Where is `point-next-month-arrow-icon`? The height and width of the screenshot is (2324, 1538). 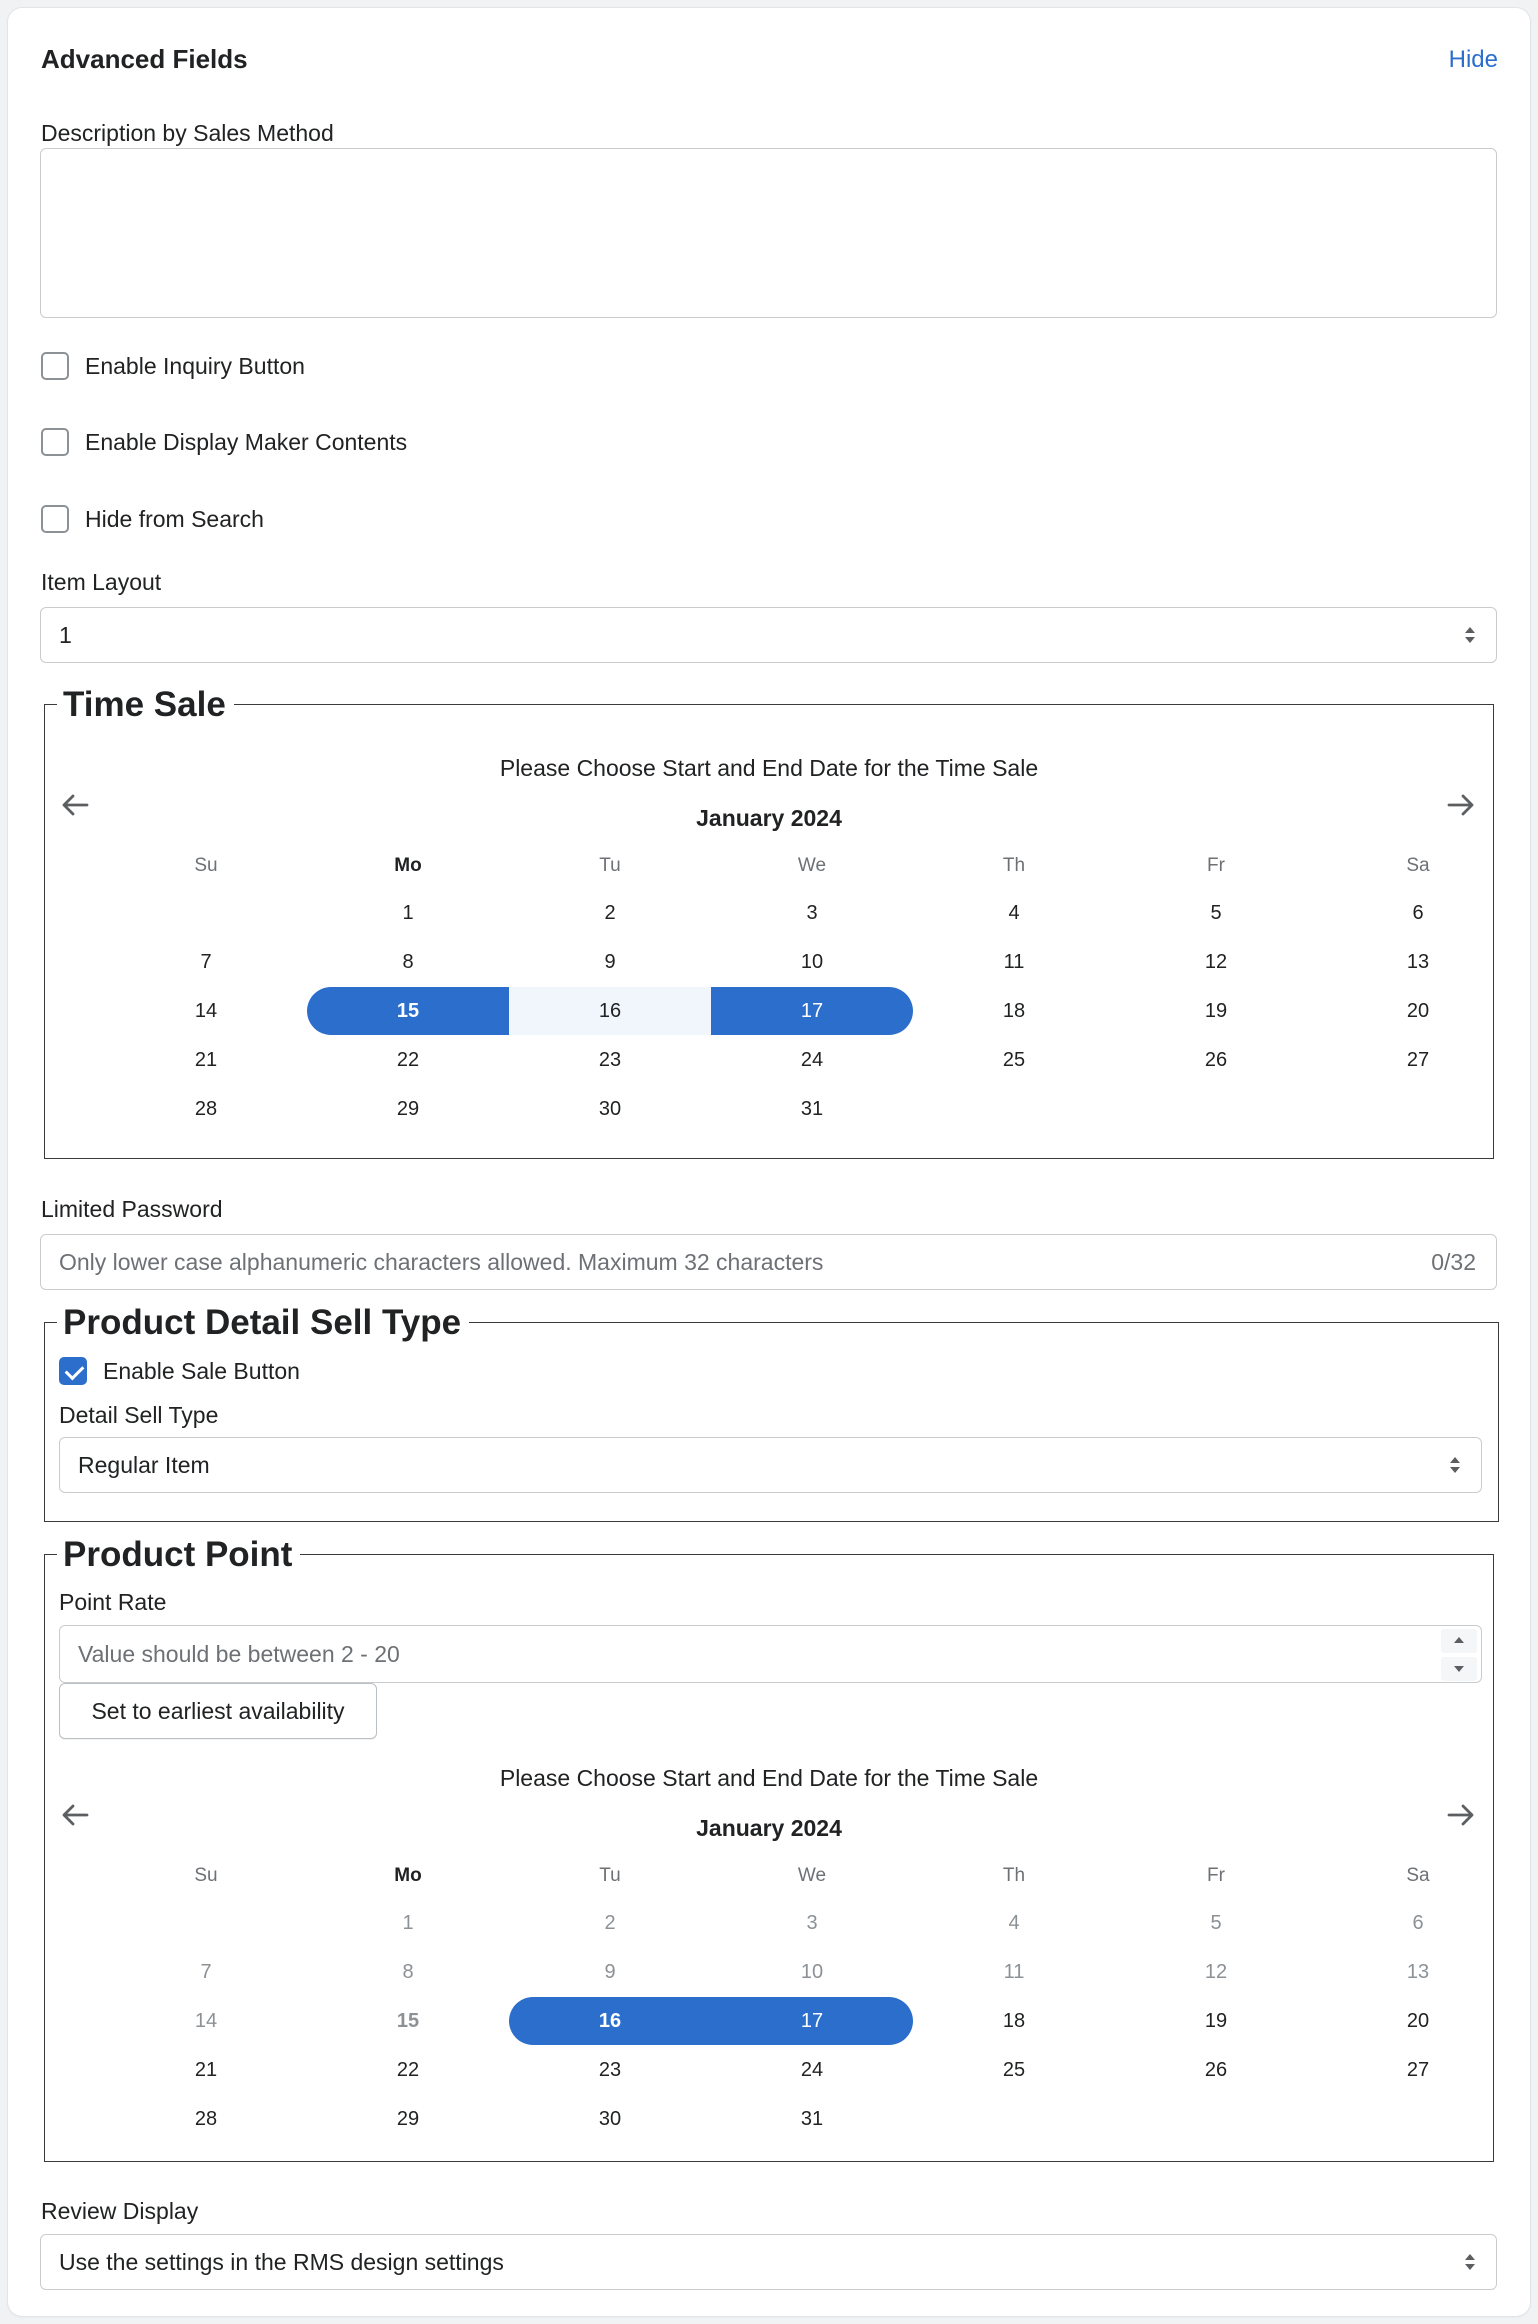 point-next-month-arrow-icon is located at coordinates (1461, 1815).